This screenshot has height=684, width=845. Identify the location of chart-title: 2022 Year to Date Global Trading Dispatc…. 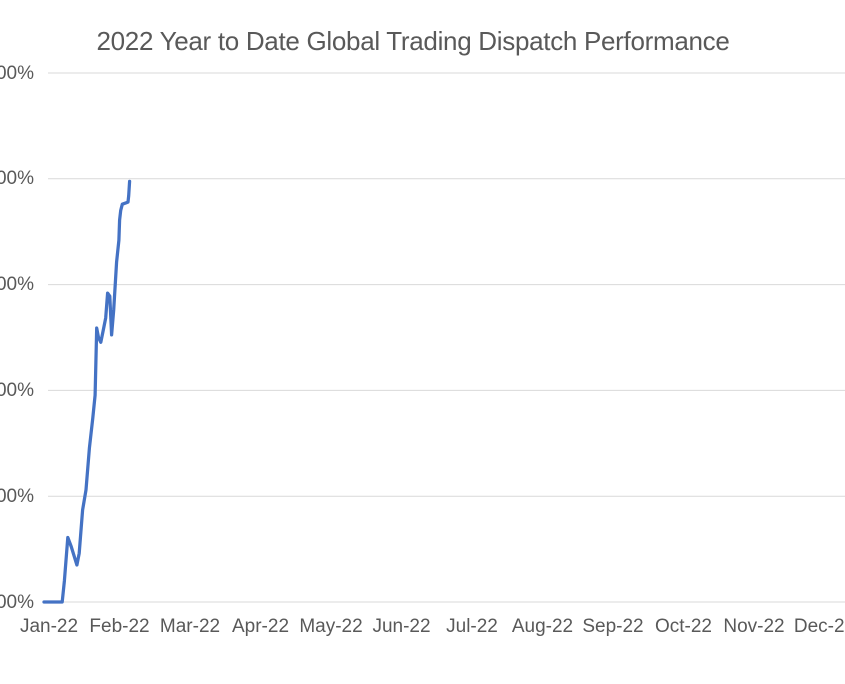
(413, 41).